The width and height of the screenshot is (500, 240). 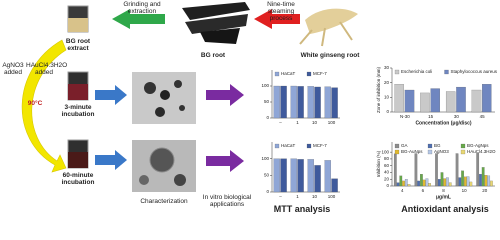 I want to click on label: Characterization, so click(x=164, y=201).